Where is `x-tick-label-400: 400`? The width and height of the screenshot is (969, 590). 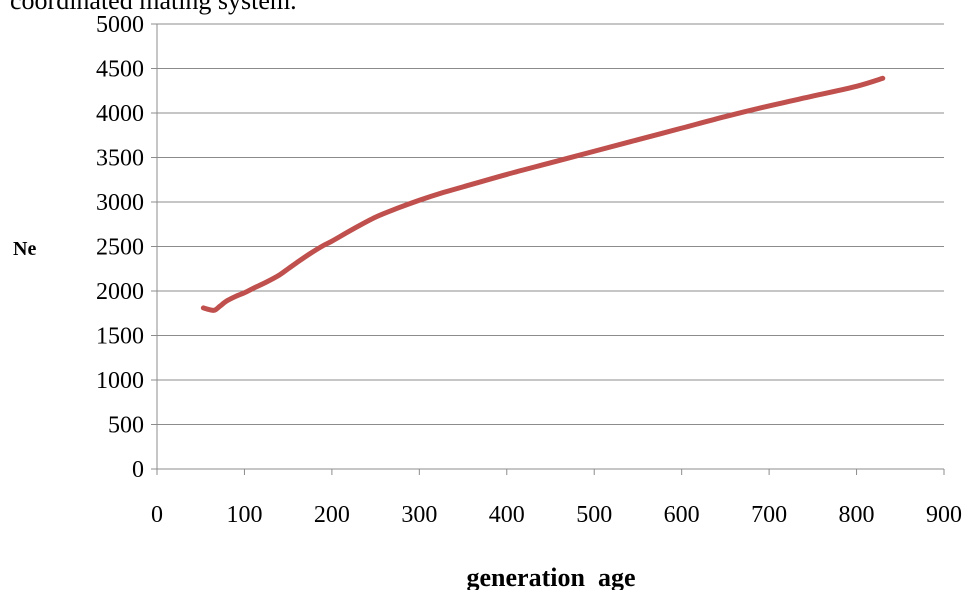 x-tick-label-400: 400 is located at coordinates (507, 515).